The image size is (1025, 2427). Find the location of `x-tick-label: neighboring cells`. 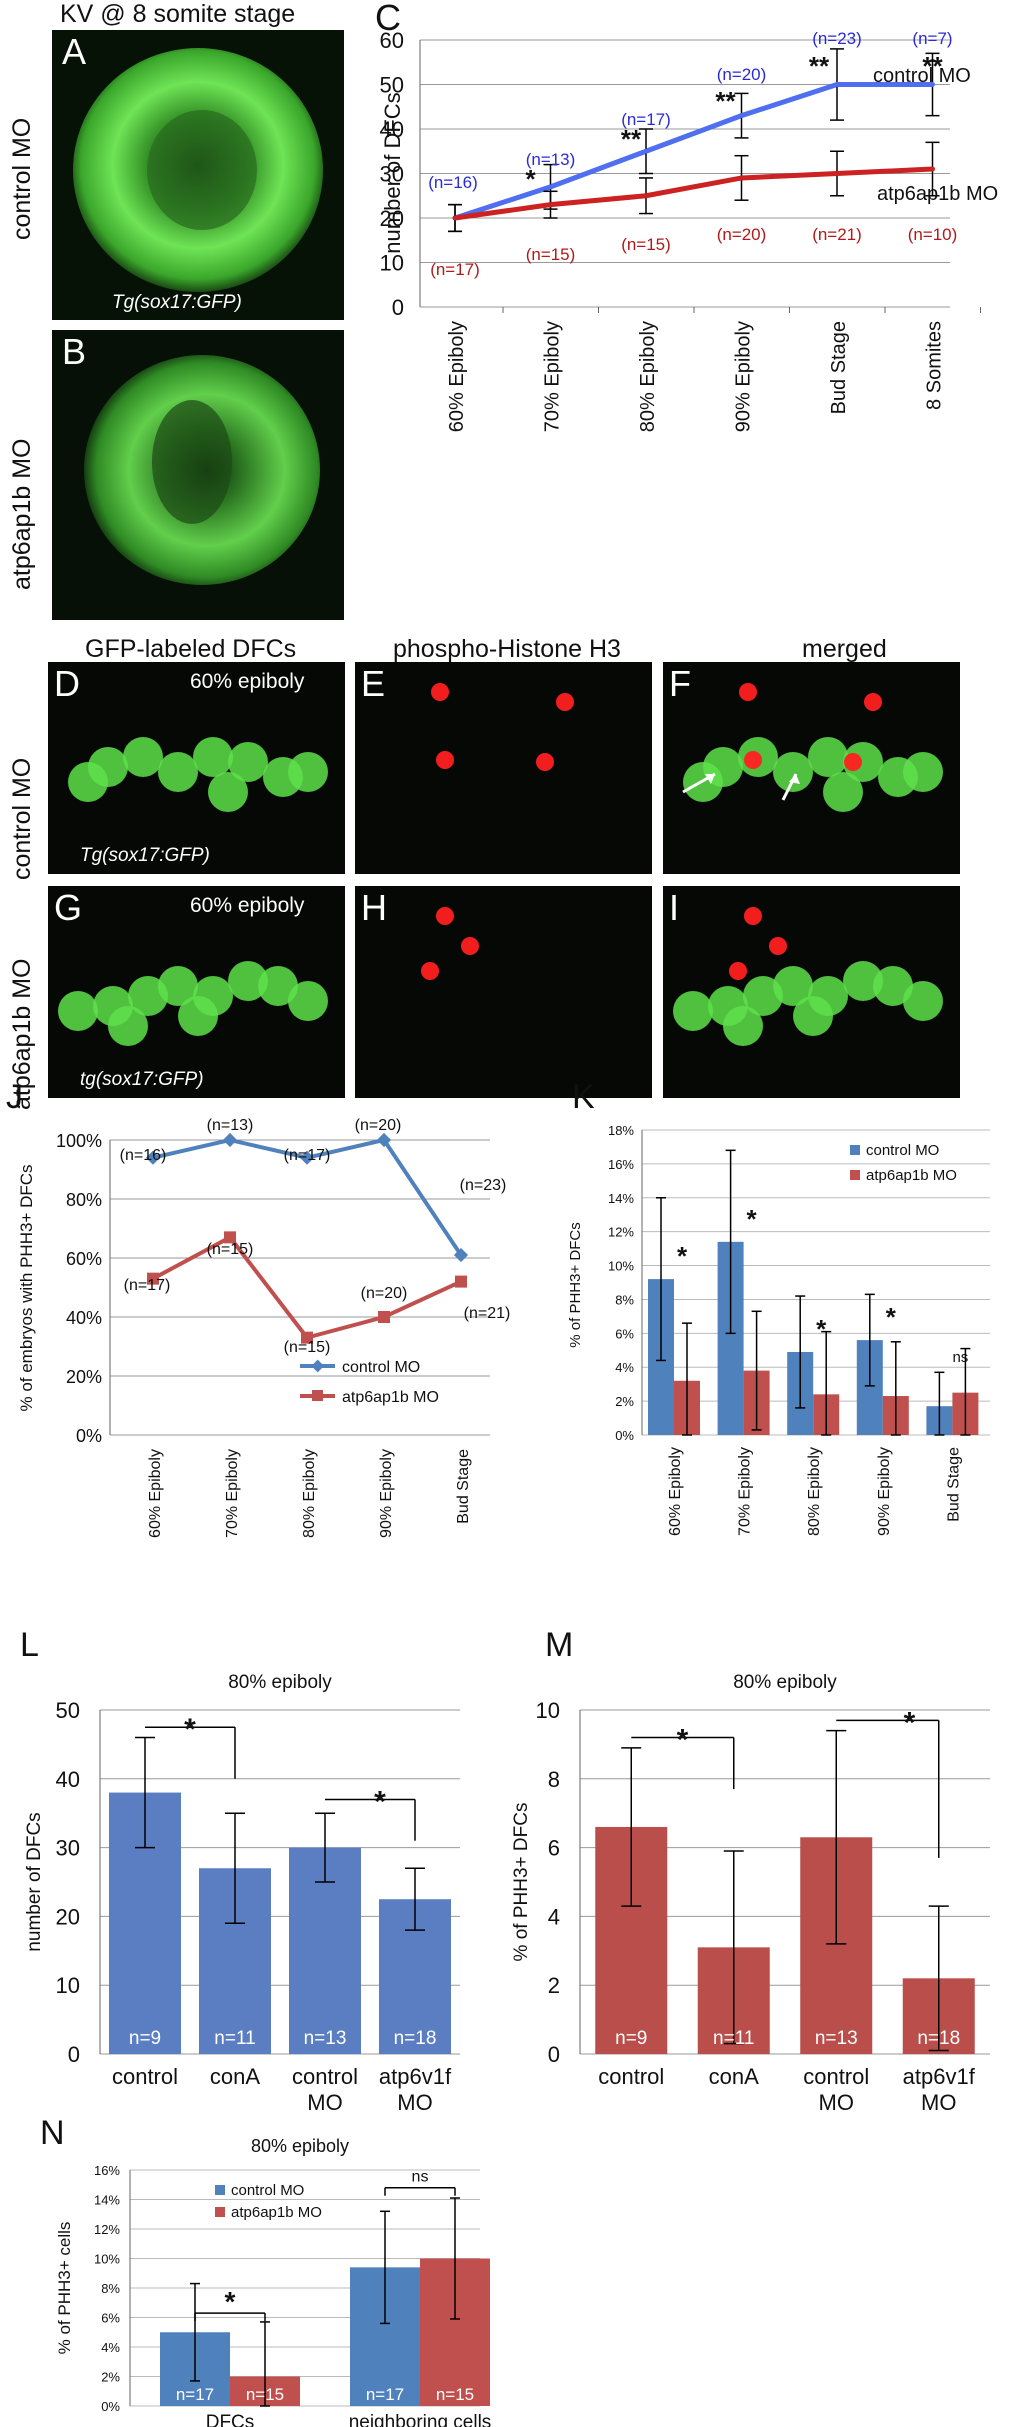

x-tick-label: neighboring cells is located at coordinates (420, 2419).